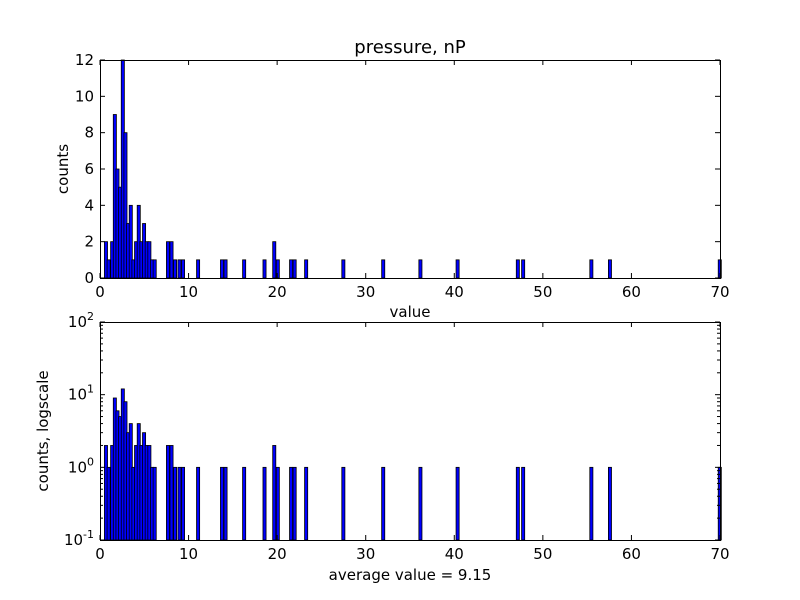 This screenshot has width=800, height=600. Describe the element at coordinates (63, 169) in the screenshot. I see `y-axis-label-top: counts` at that location.